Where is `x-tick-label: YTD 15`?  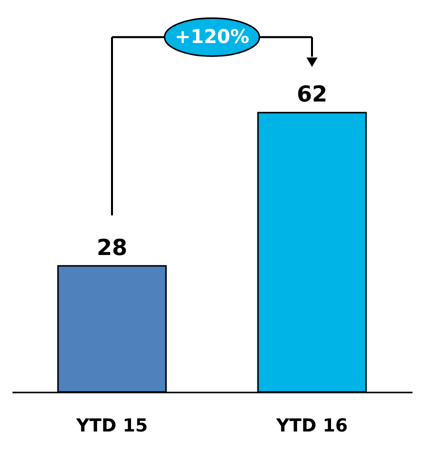
x-tick-label: YTD 15 is located at coordinates (111, 426).